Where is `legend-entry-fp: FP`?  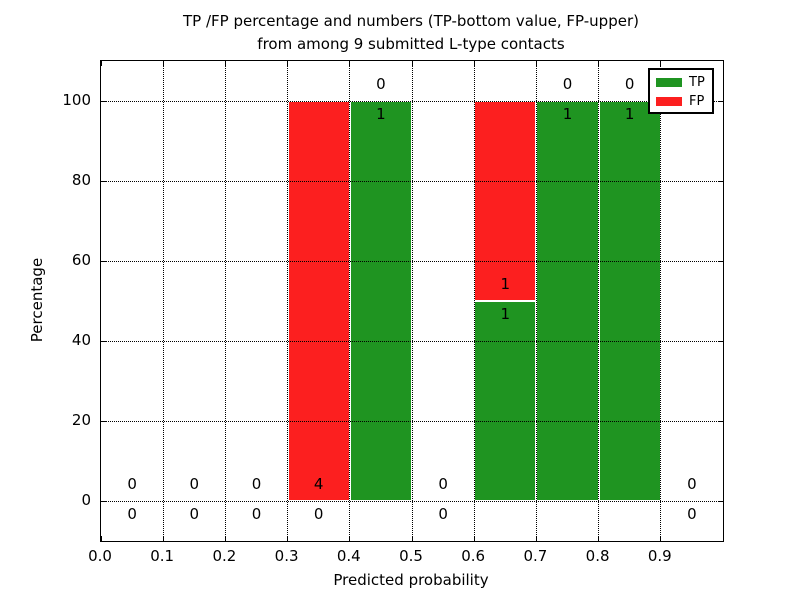 legend-entry-fp: FP is located at coordinates (681, 101).